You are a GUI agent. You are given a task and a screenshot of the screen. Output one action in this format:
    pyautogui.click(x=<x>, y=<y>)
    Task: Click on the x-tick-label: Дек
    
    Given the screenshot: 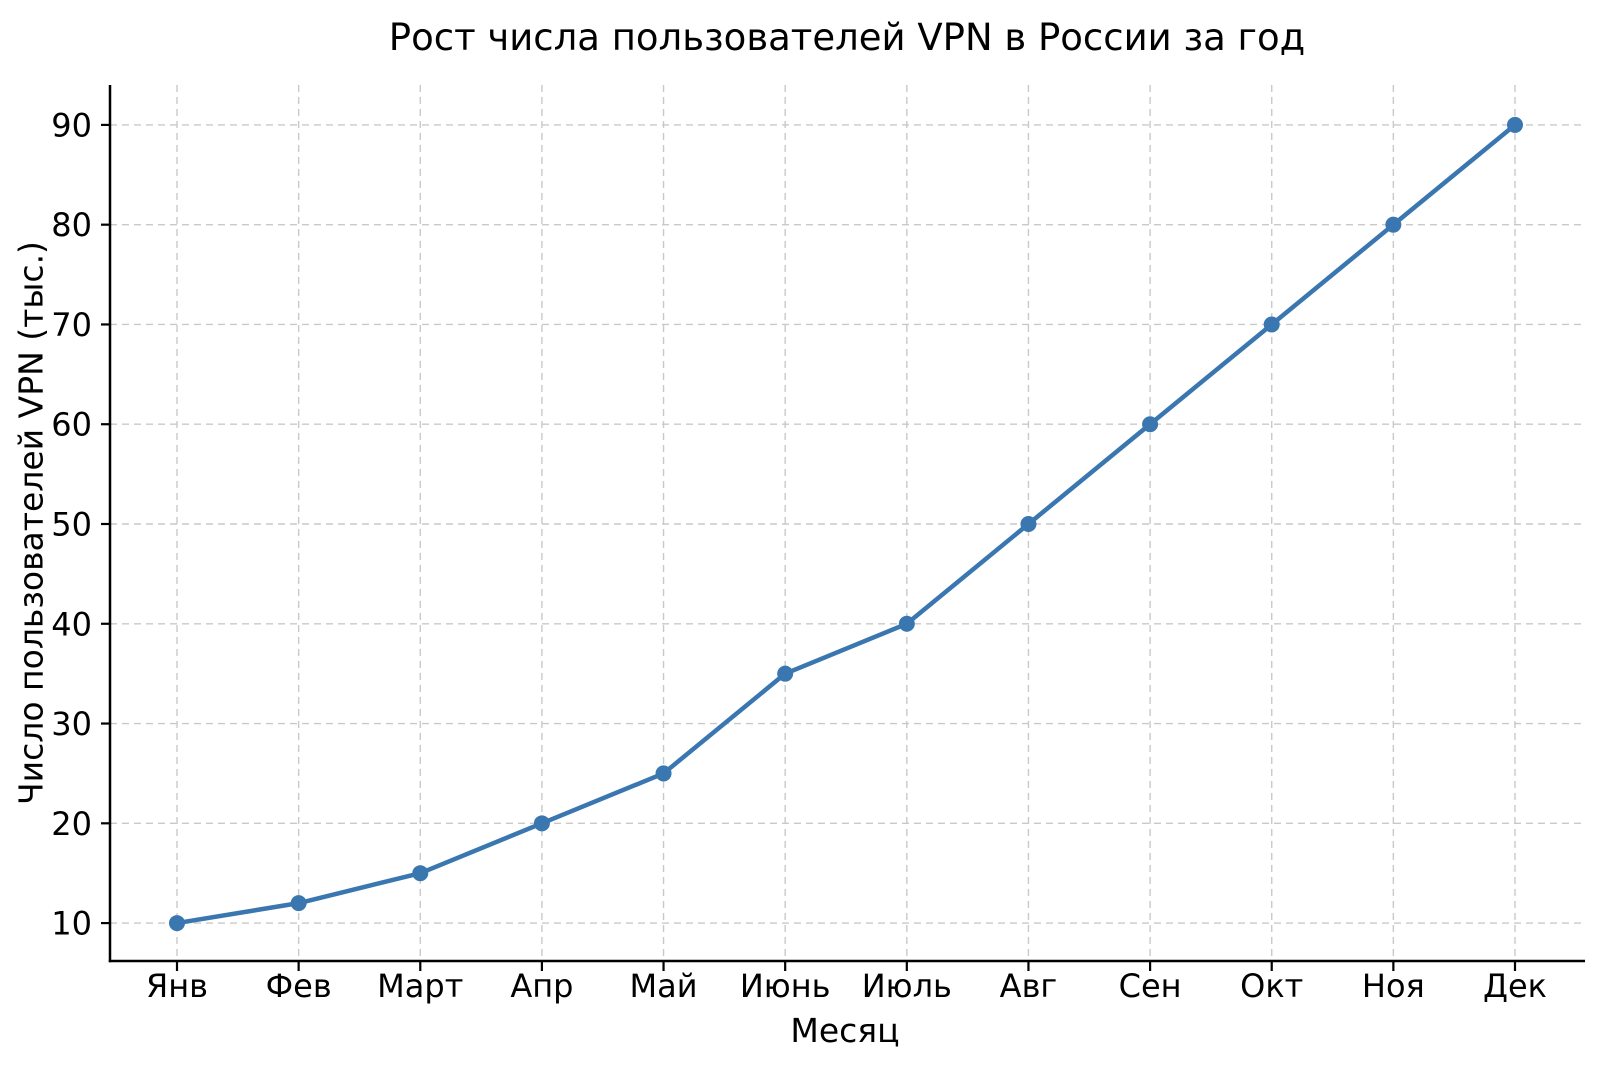 What is the action you would take?
    pyautogui.click(x=1515, y=986)
    